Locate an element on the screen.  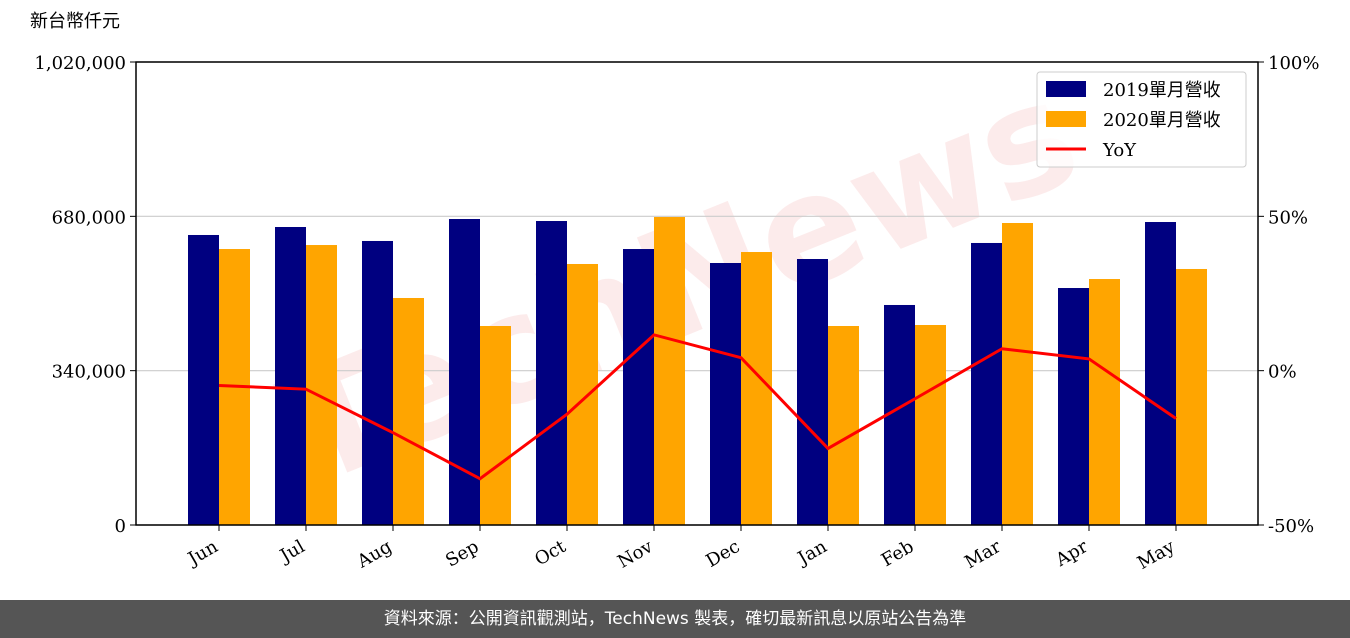
y-tick-label: 1,020,000 is located at coordinates (80, 63).